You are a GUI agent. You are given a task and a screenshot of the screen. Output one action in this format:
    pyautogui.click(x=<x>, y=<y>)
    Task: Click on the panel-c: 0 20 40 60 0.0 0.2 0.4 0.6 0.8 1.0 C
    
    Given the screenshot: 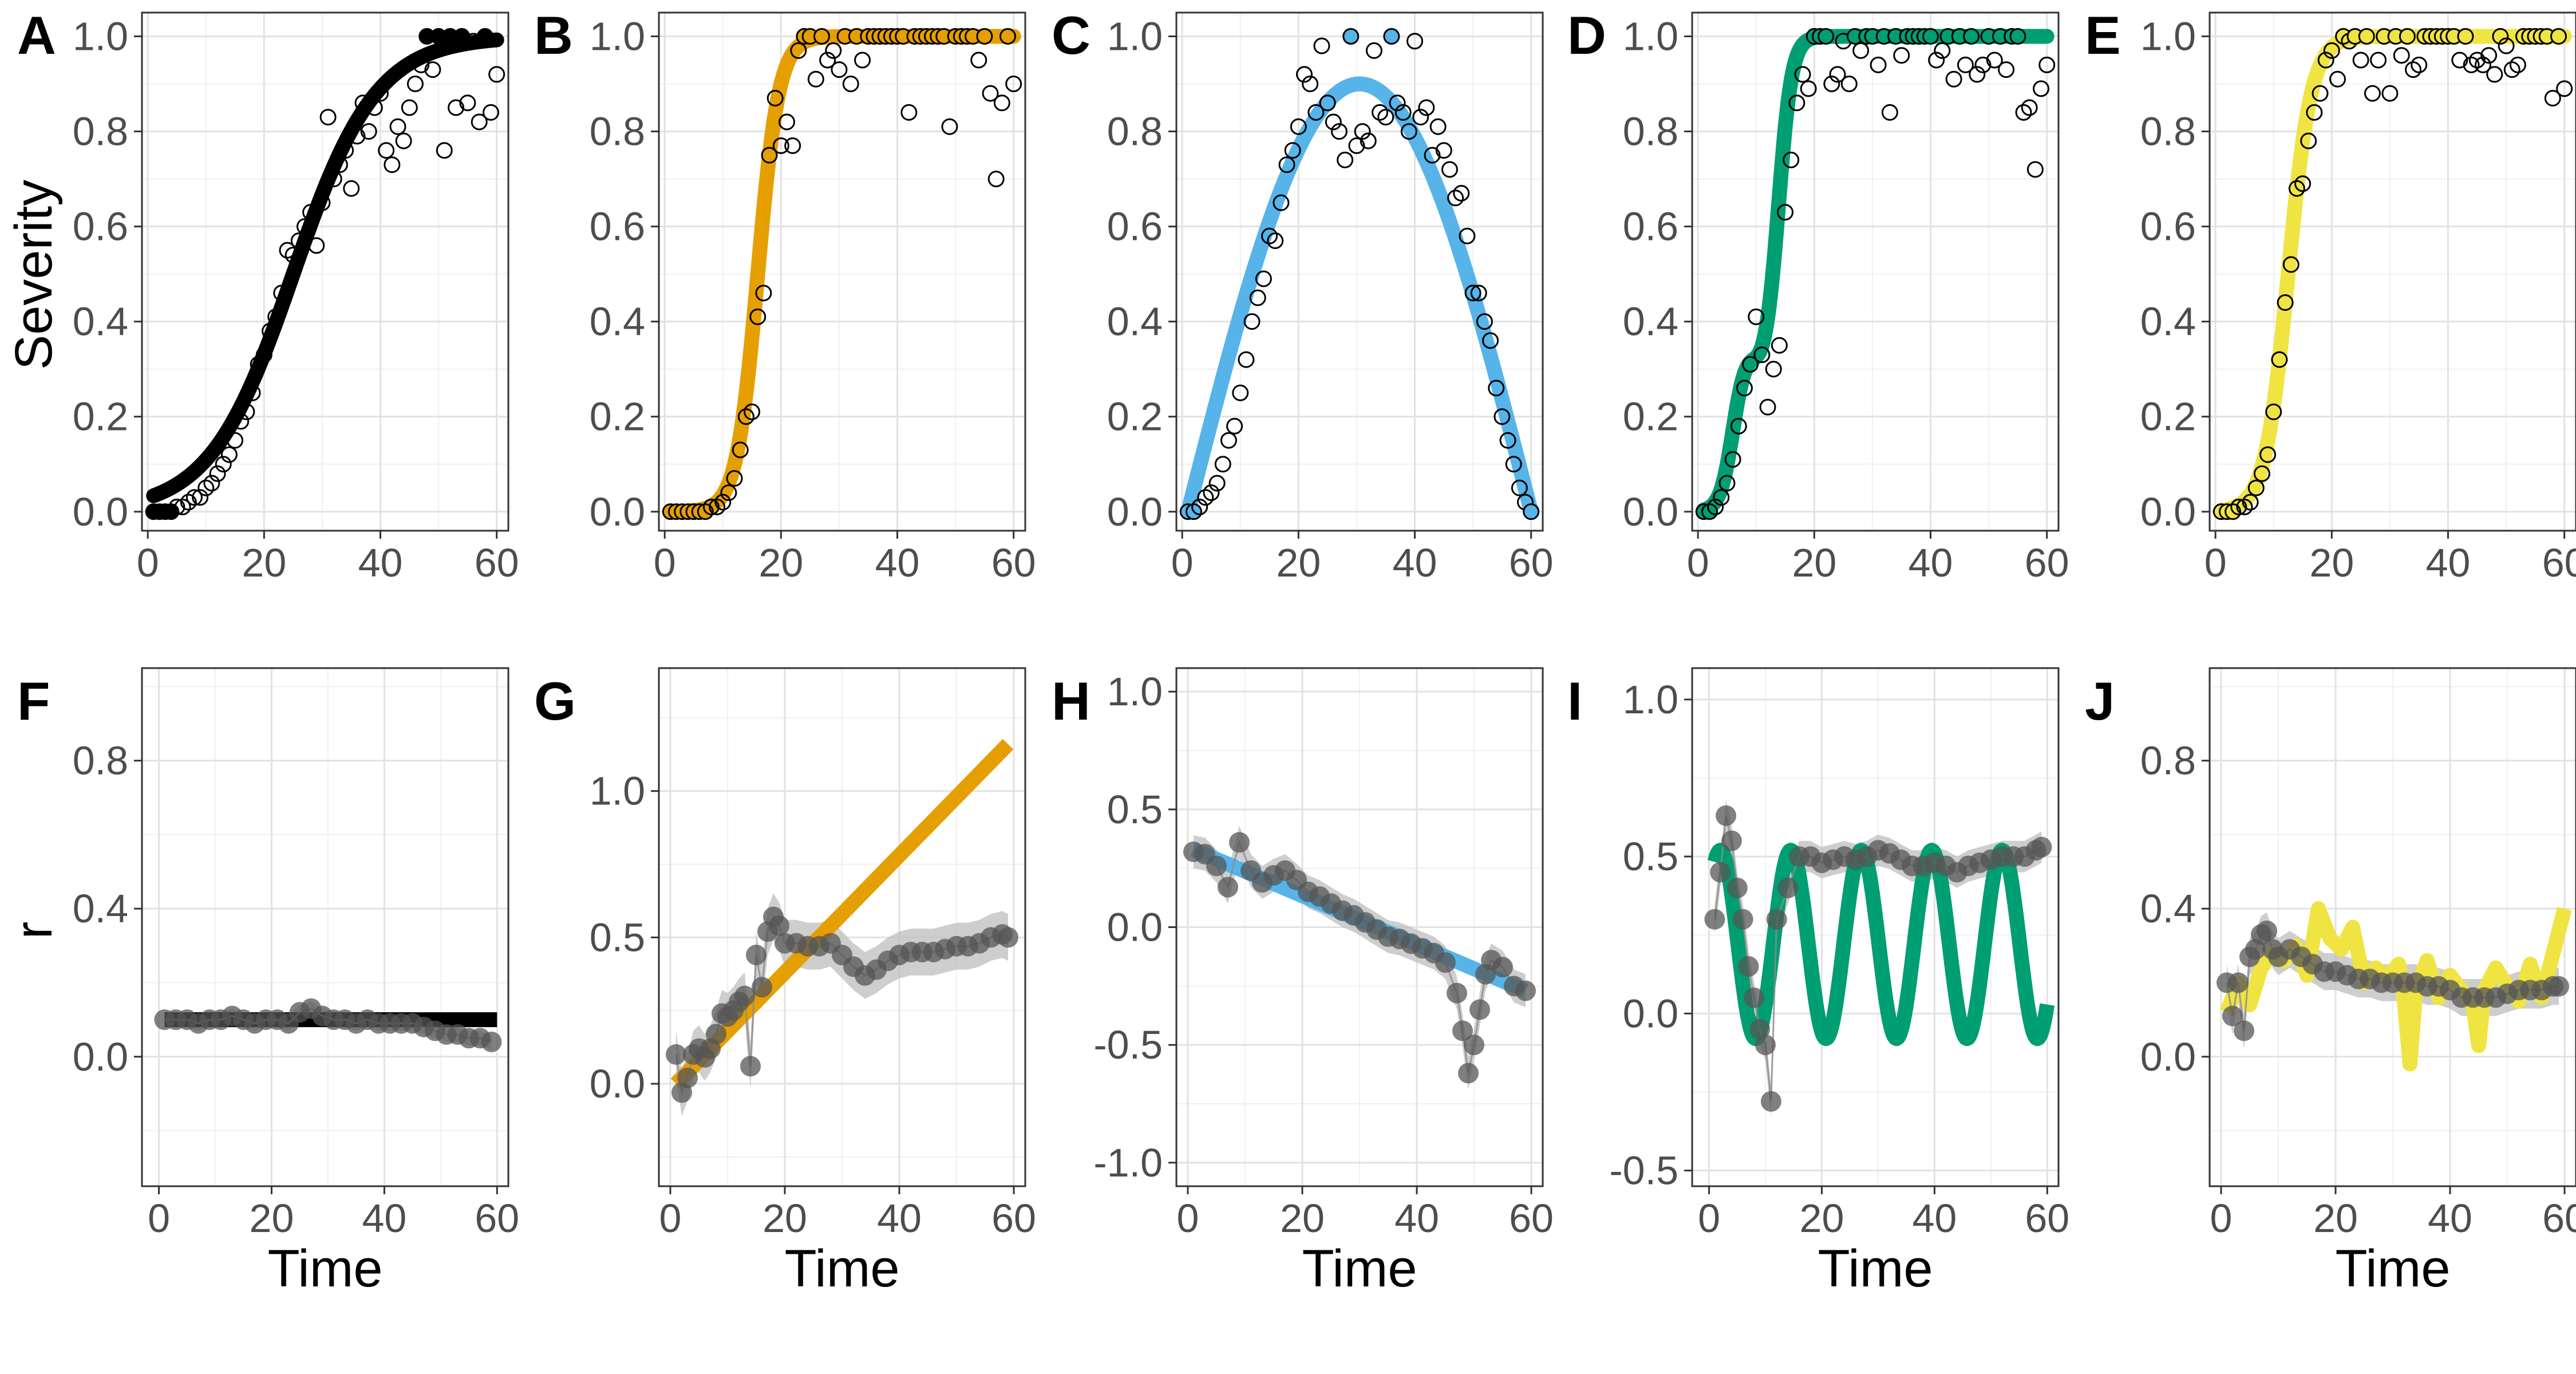 What is the action you would take?
    pyautogui.click(x=1303, y=295)
    